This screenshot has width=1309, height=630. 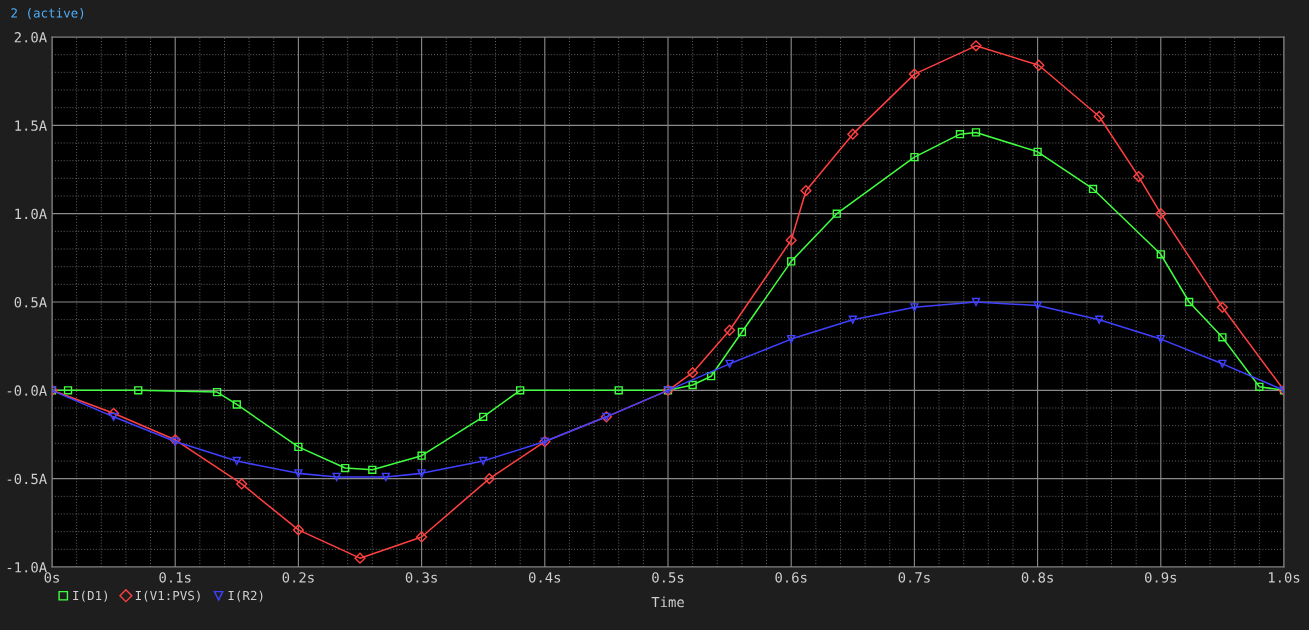 I want to click on y-tick-label: 1.0A, so click(x=31, y=214).